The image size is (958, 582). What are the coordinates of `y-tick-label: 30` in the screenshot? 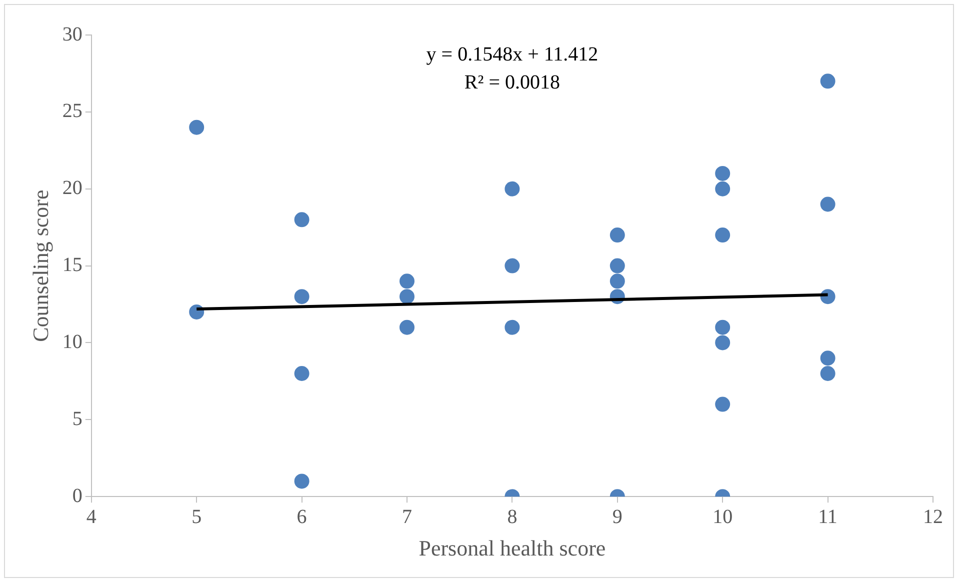 It's located at (72, 34).